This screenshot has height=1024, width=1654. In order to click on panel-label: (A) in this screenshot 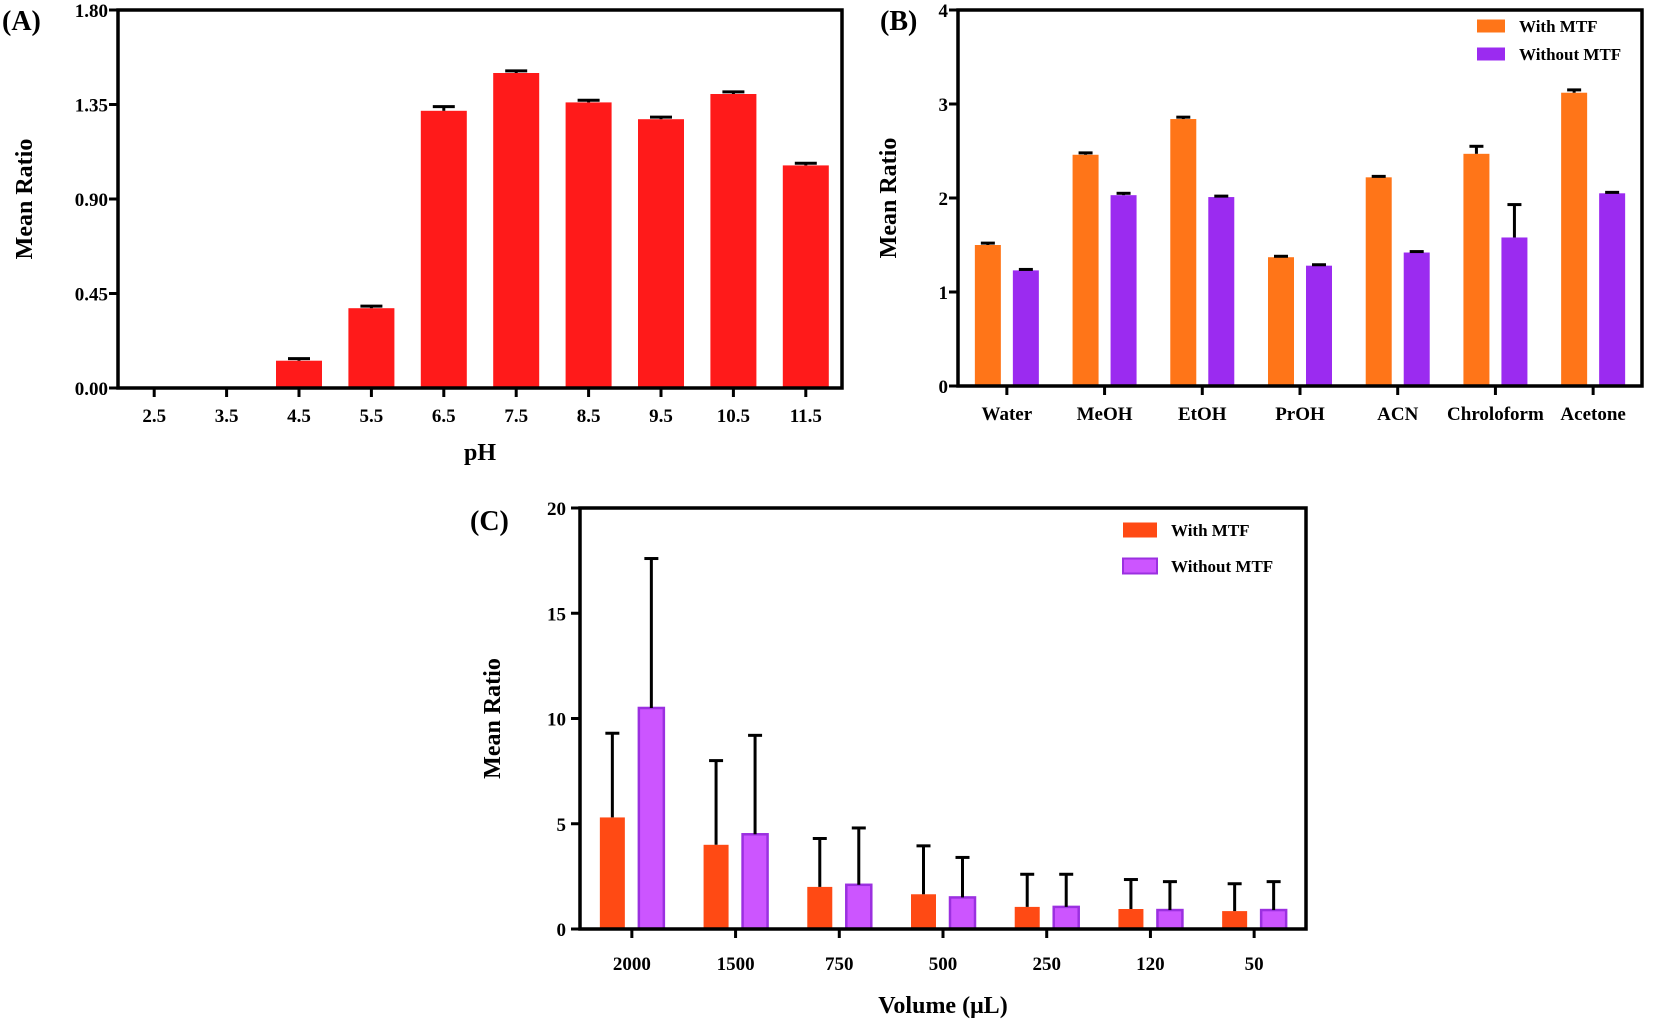, I will do `click(21, 21)`.